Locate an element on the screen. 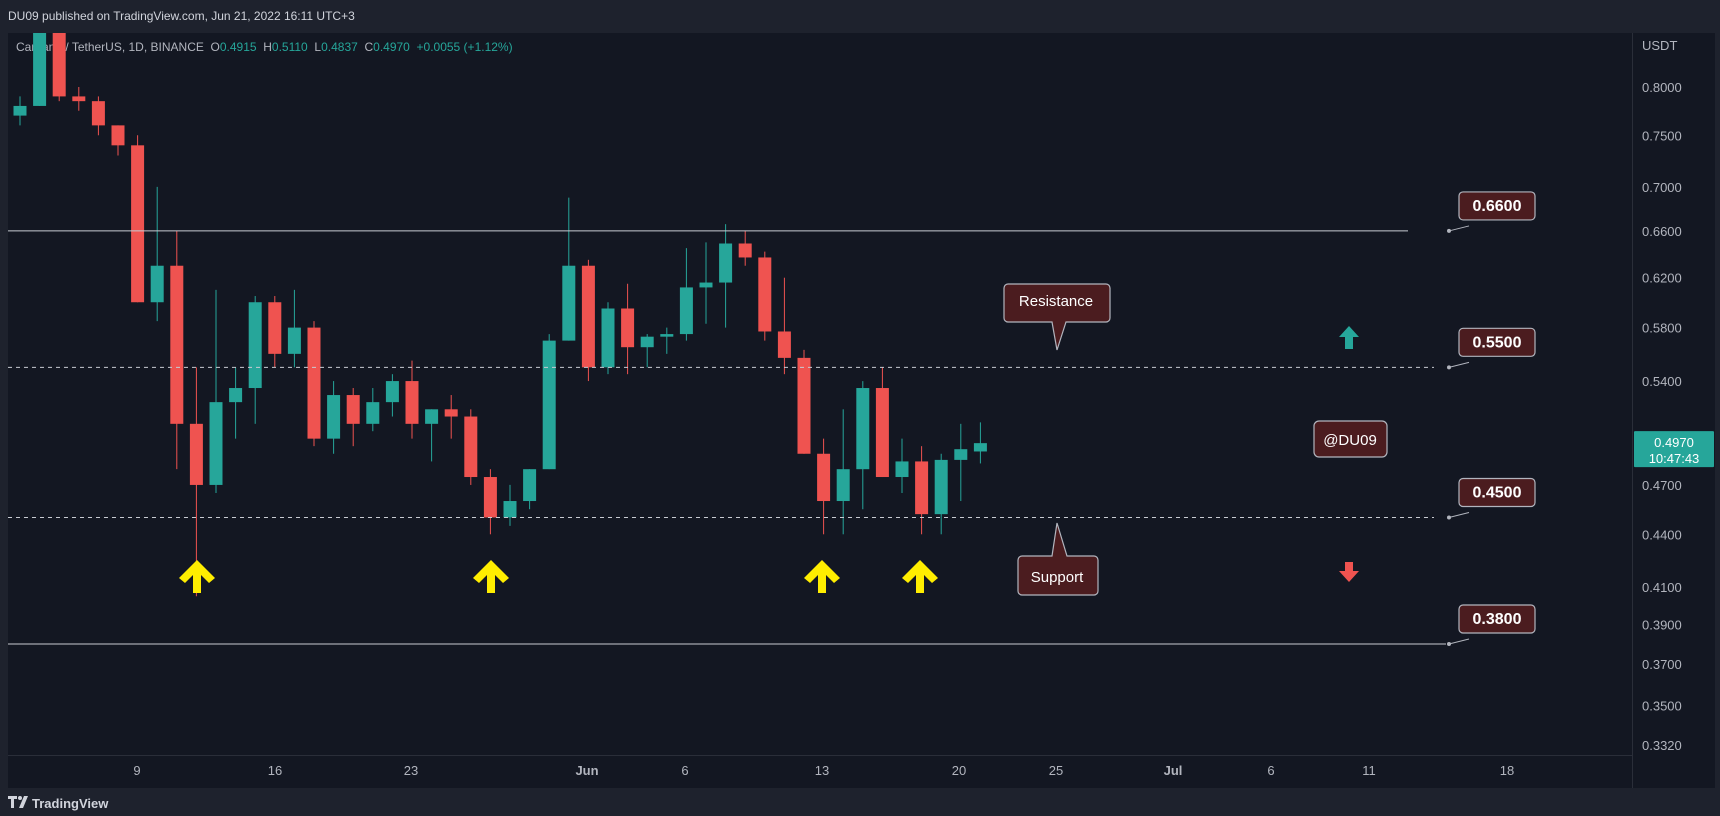  close-label: C is located at coordinates (369, 47).